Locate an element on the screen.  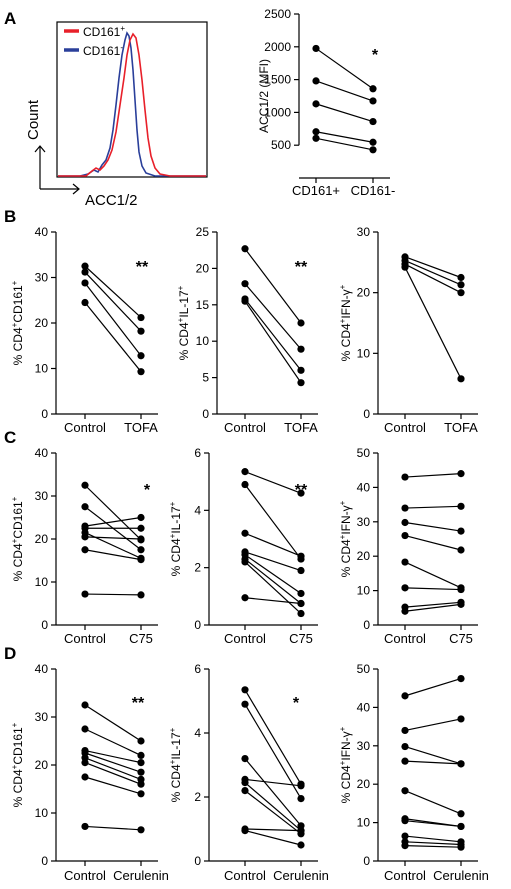
cd161-negative-curve is located at coordinates (132, 104).